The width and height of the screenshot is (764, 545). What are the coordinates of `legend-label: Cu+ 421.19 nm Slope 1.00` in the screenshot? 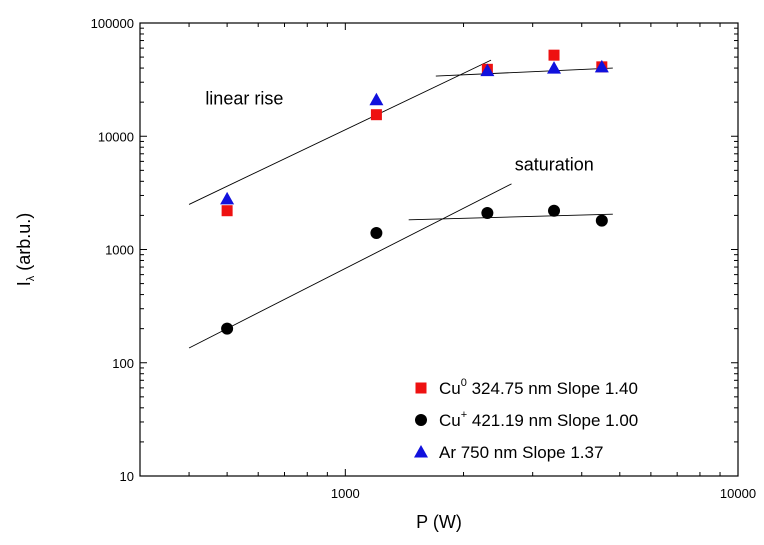 It's located at (538, 419).